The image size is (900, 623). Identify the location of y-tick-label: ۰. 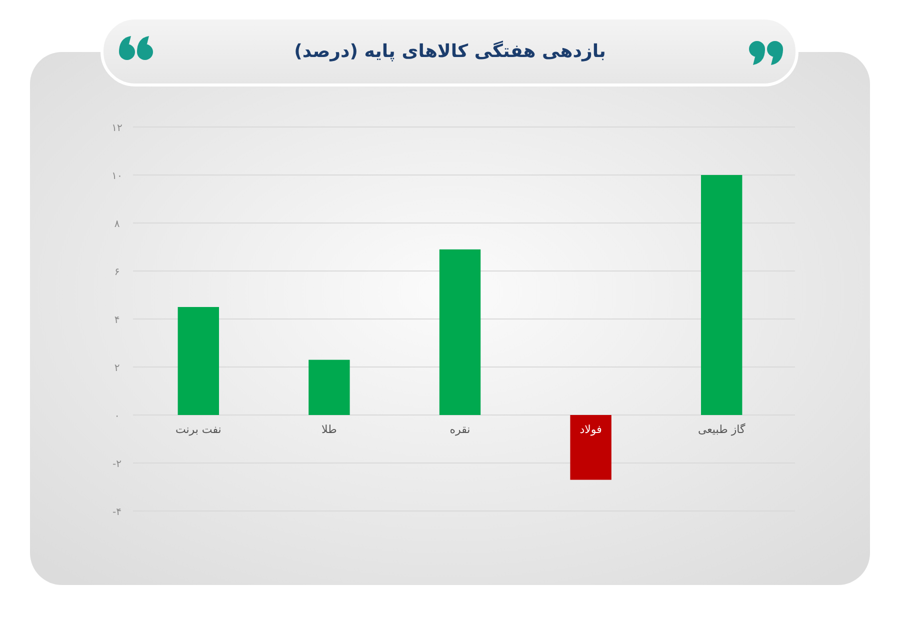
(117, 416).